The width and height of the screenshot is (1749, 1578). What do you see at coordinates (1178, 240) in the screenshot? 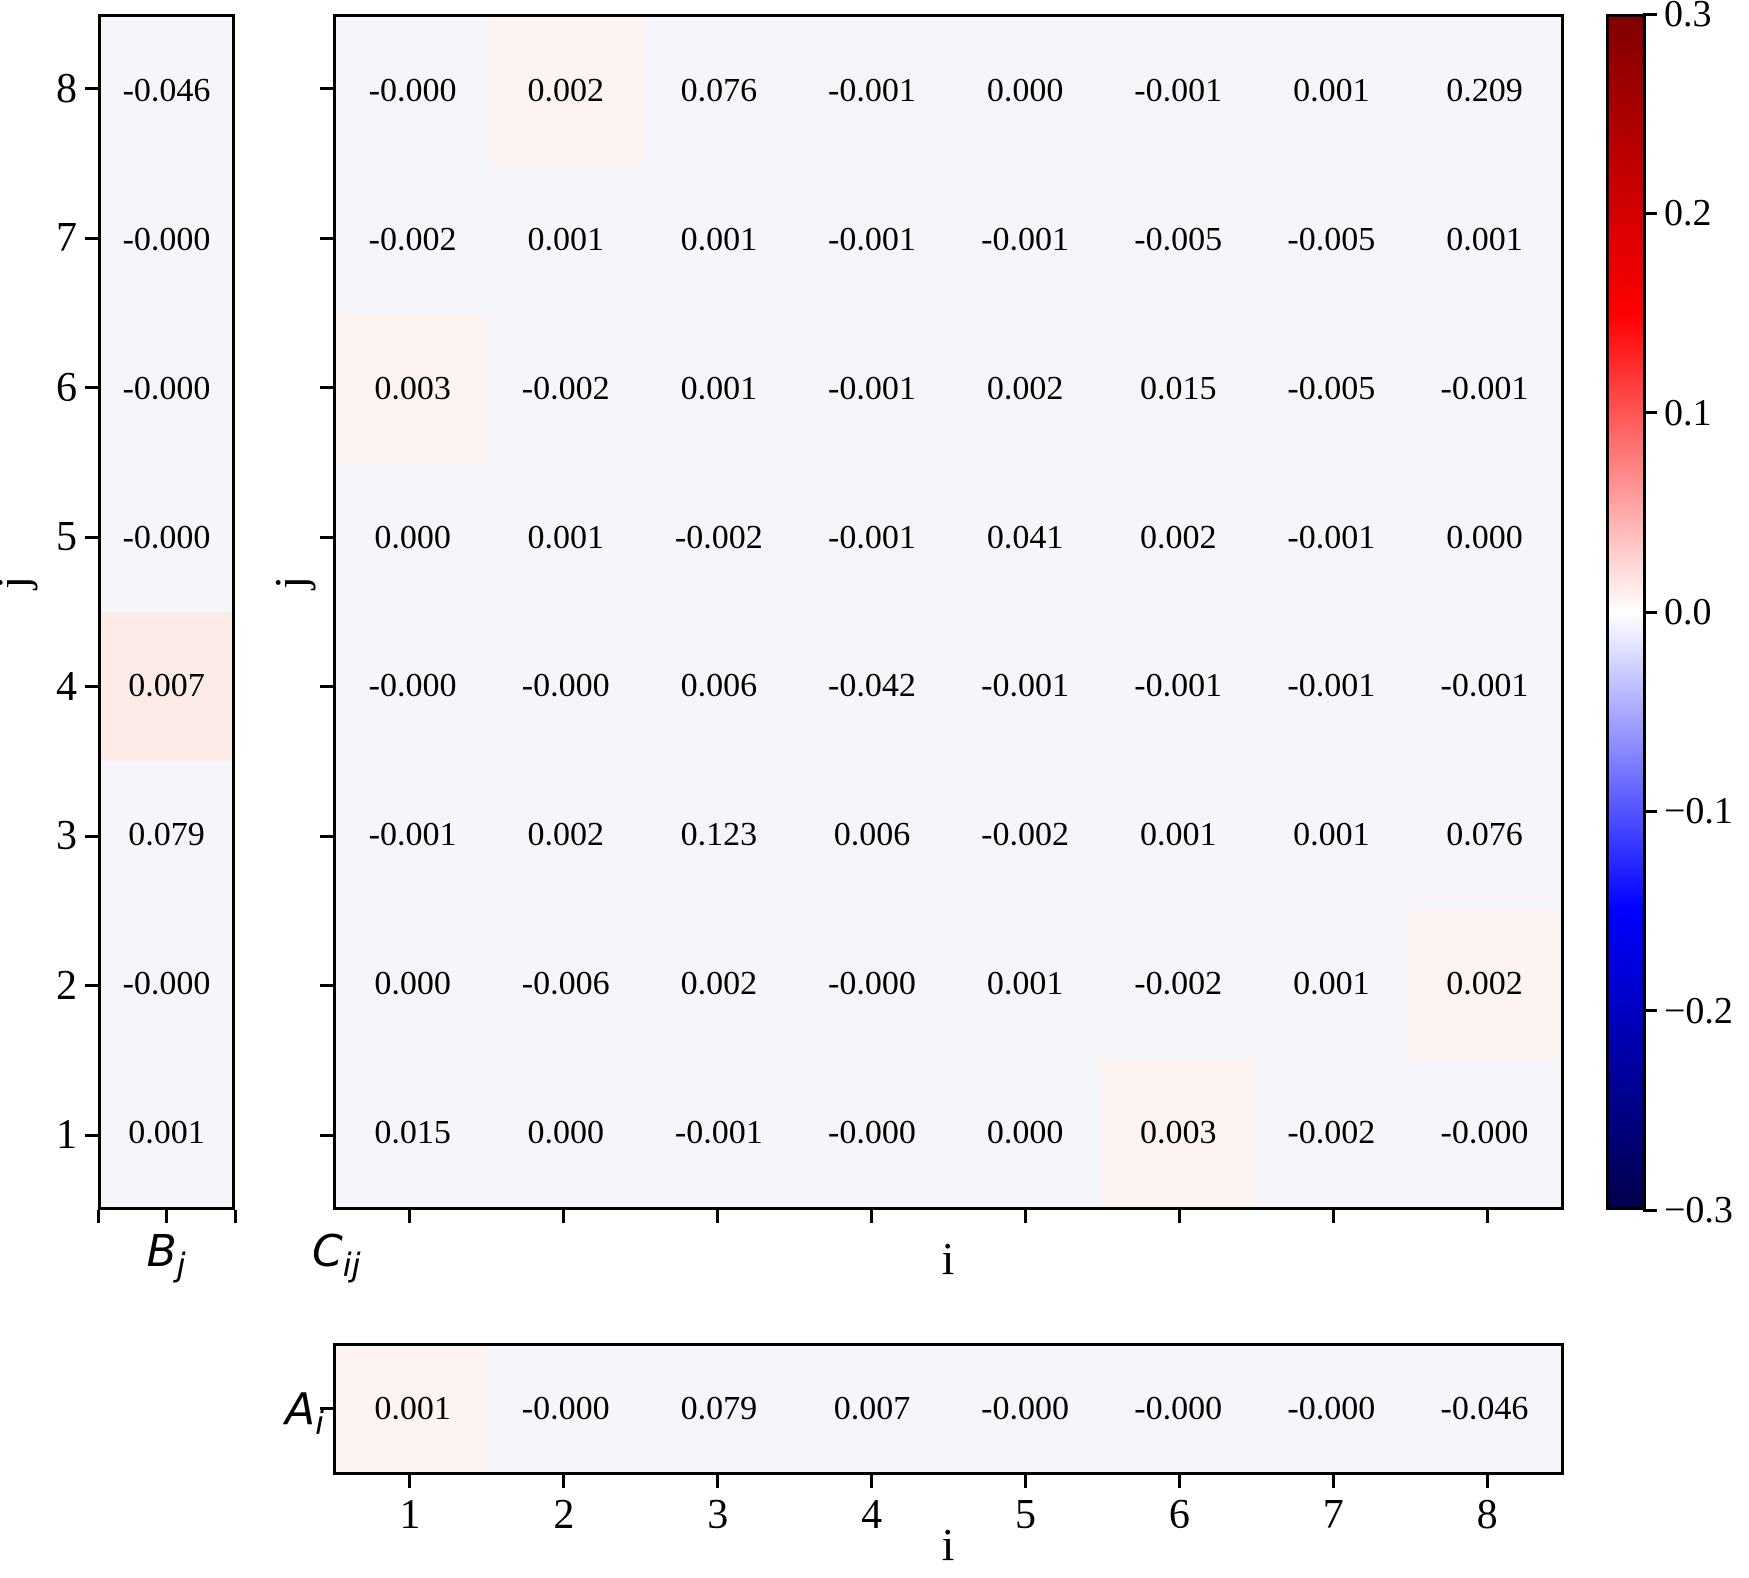
I see `c-heatmap-cell: -0.005` at bounding box center [1178, 240].